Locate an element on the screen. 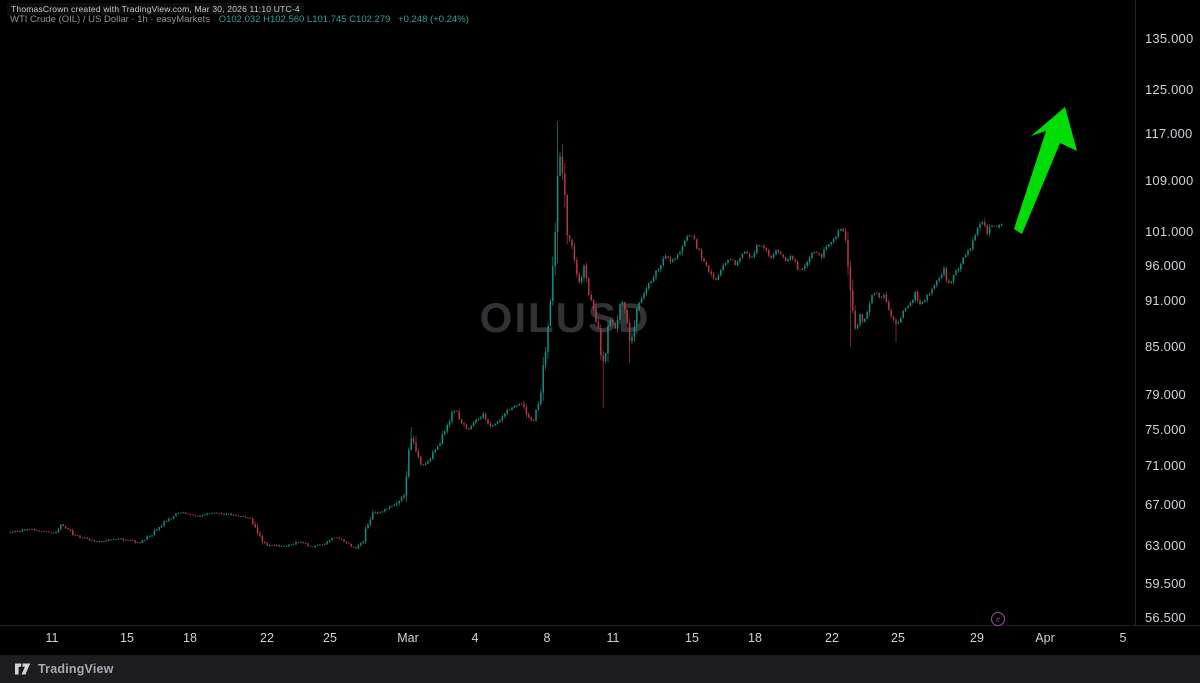  time-axis-label: 8 is located at coordinates (547, 638).